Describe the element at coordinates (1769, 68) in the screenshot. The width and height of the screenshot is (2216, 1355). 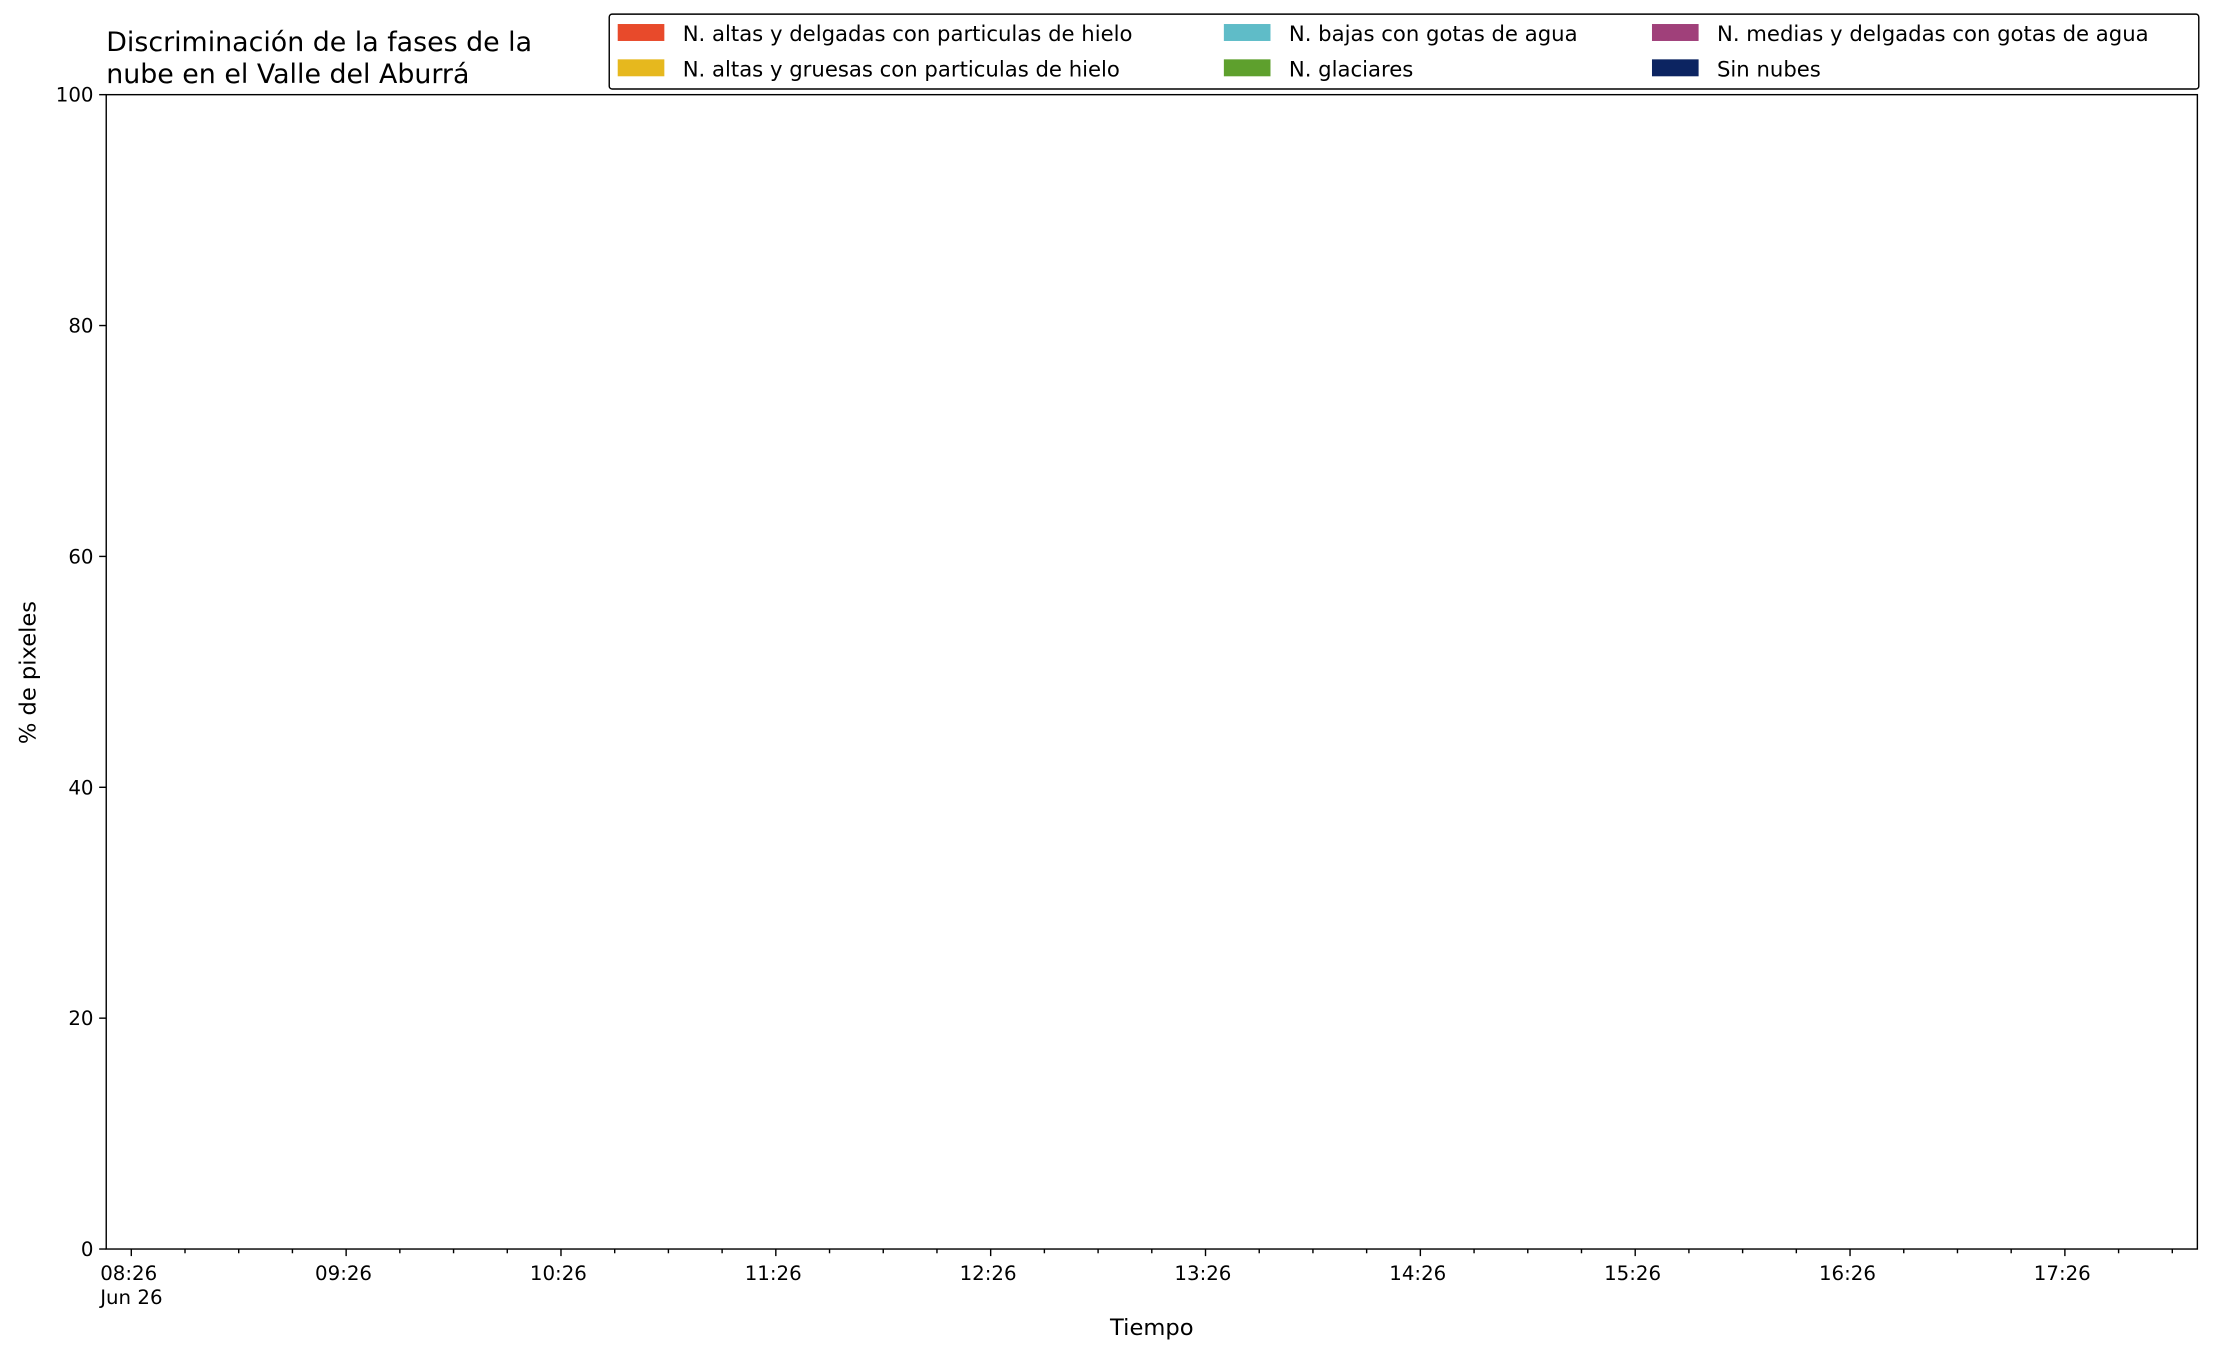
I see `legend-label: Sin nubes` at that location.